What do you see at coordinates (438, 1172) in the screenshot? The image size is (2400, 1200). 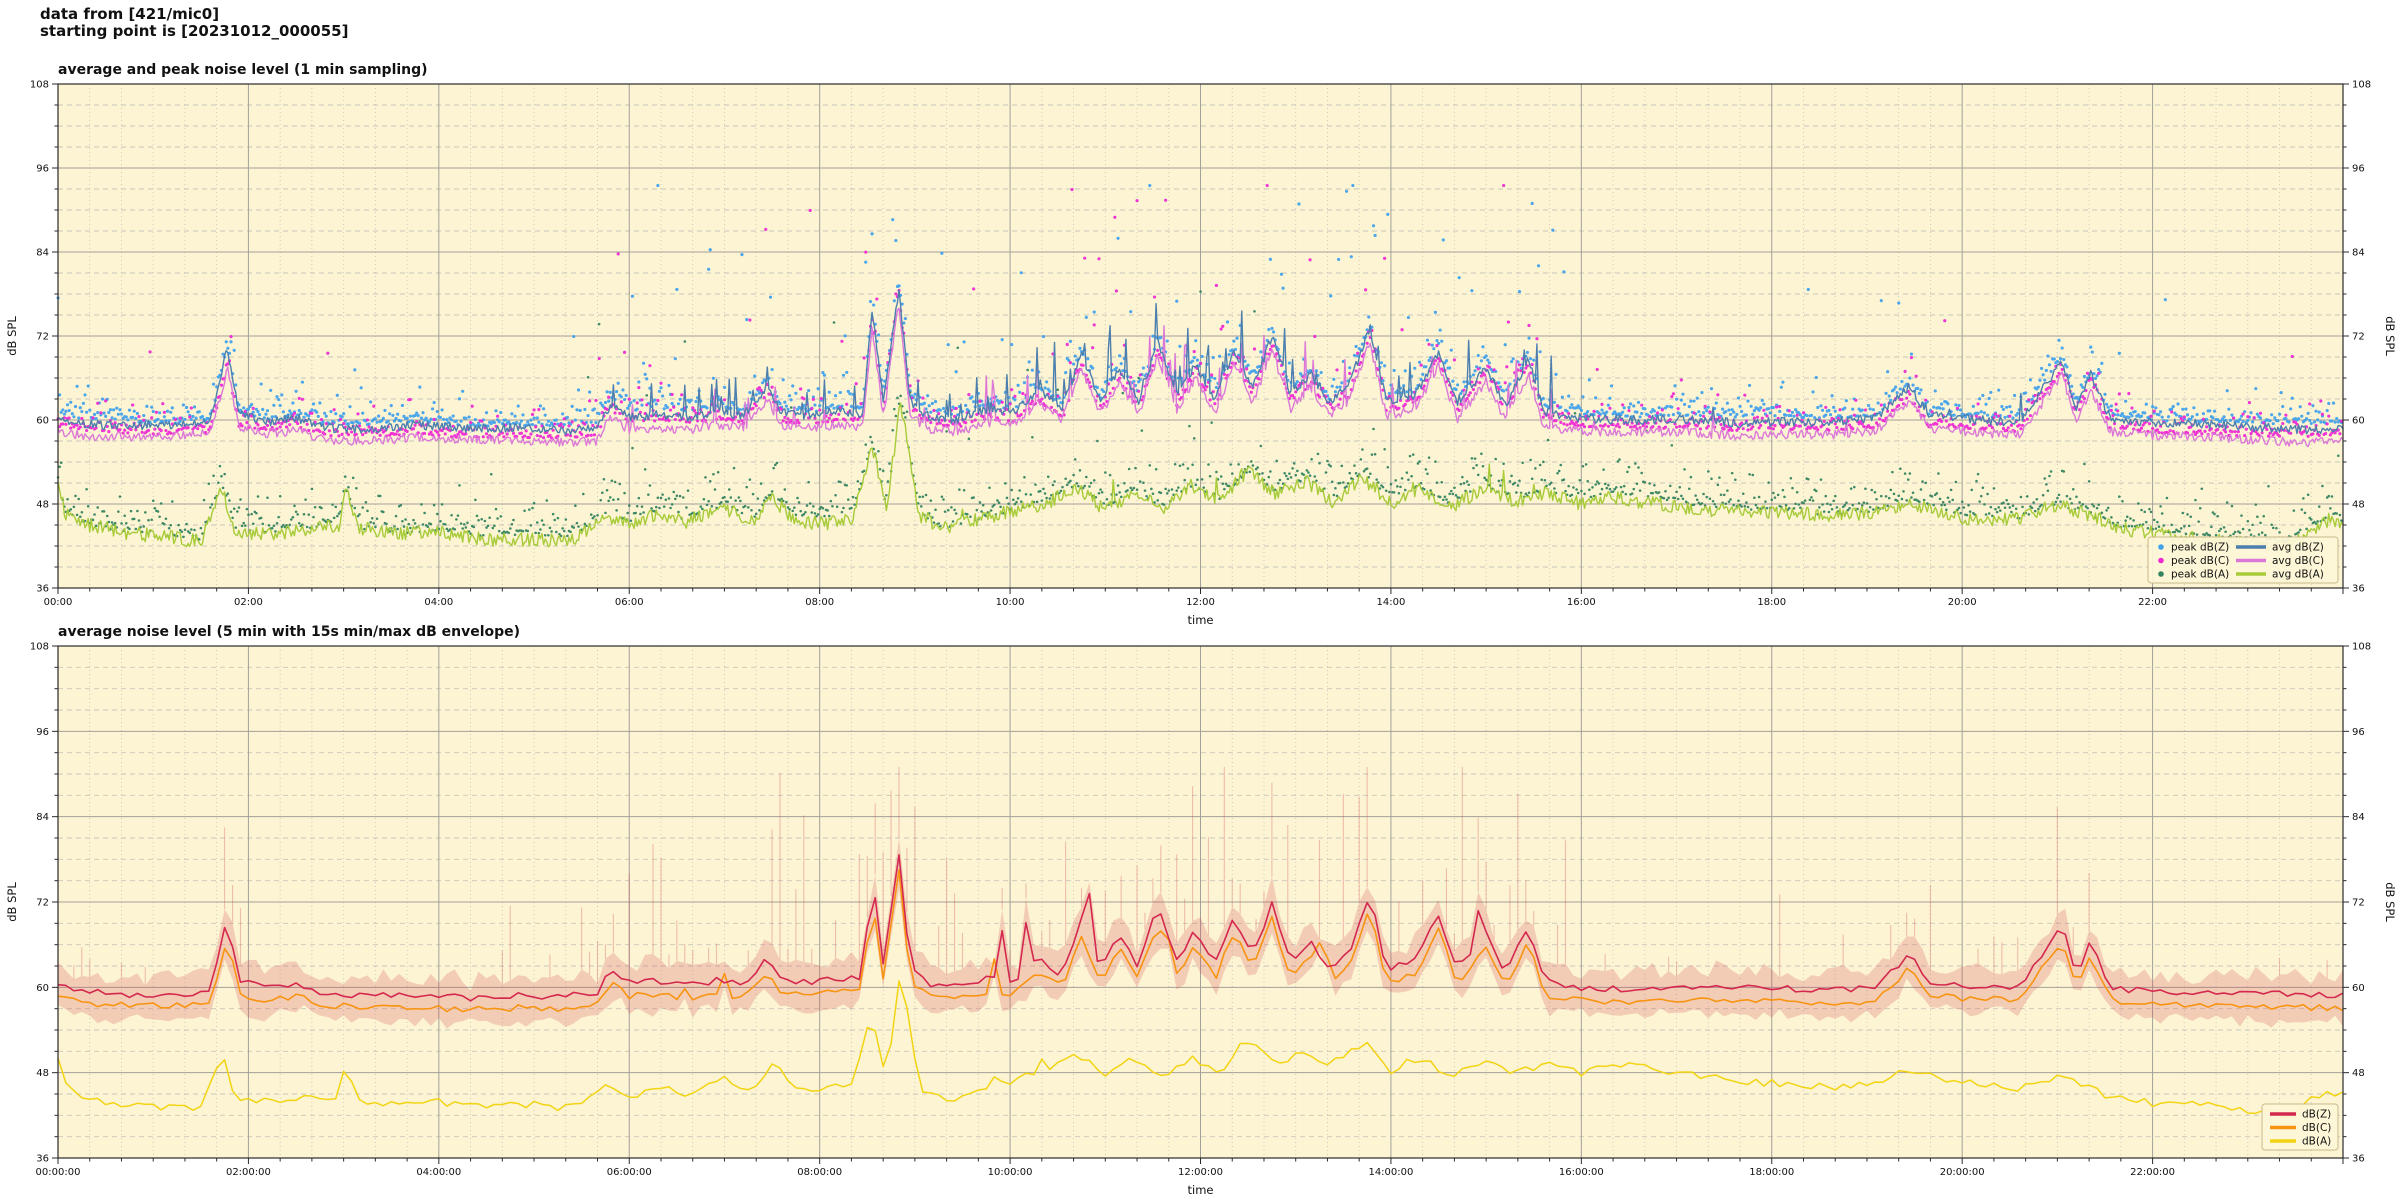 I see `x-tick-label: 04:00:00` at bounding box center [438, 1172].